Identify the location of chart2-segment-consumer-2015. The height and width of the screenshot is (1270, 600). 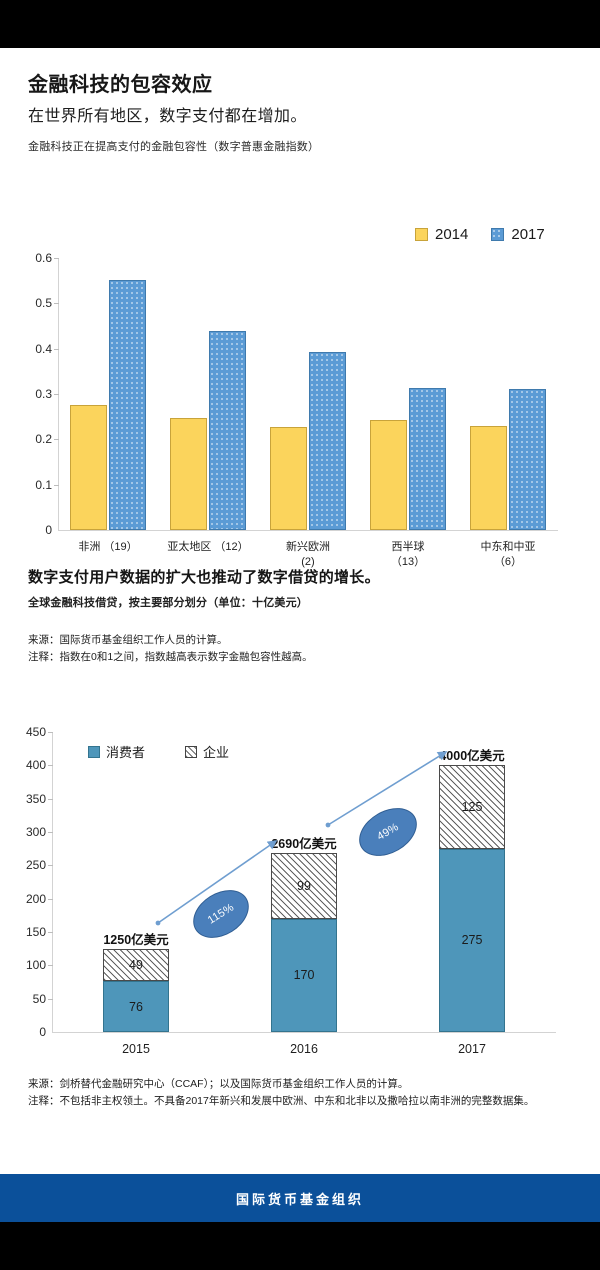
(136, 1006).